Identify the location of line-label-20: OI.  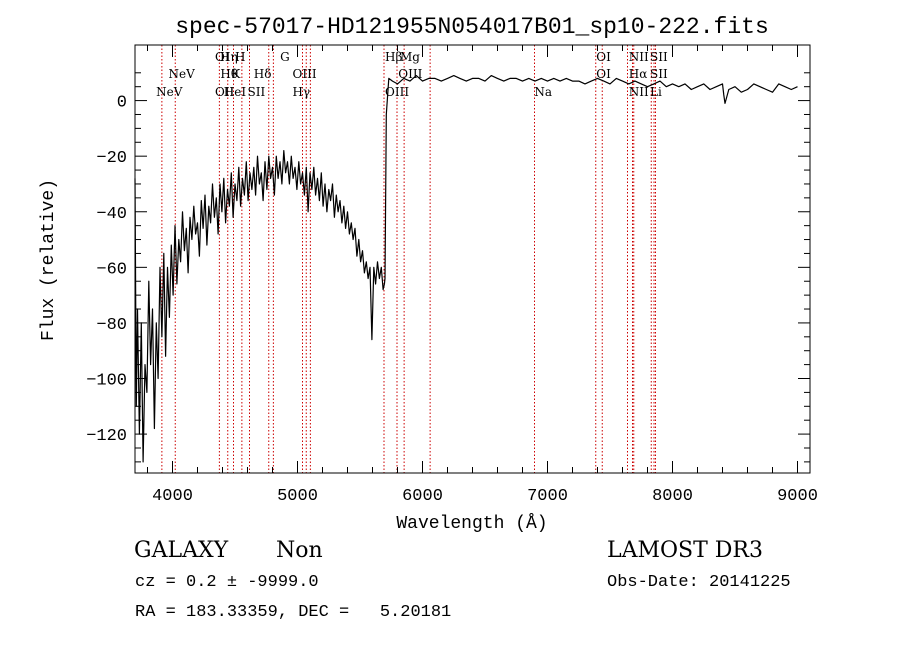
(603, 74).